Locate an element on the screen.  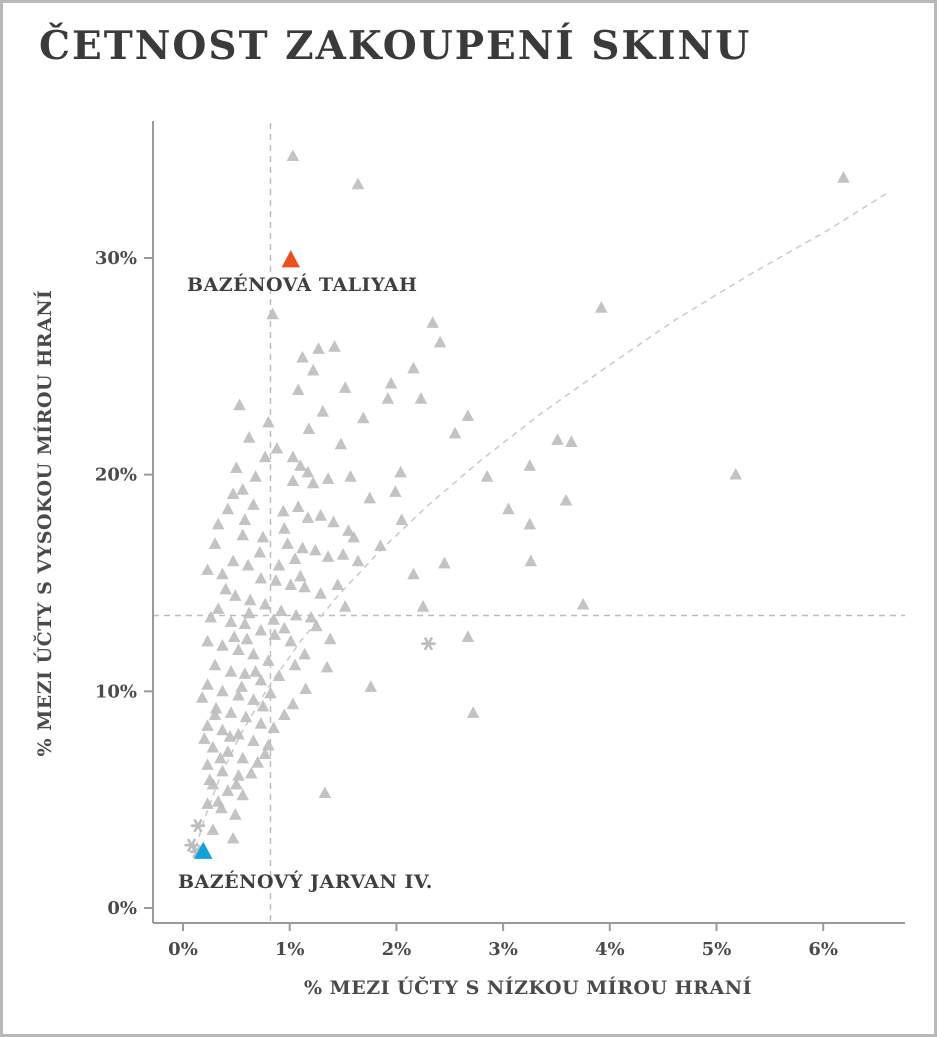
scatter-point-asterisk is located at coordinates (428, 644).